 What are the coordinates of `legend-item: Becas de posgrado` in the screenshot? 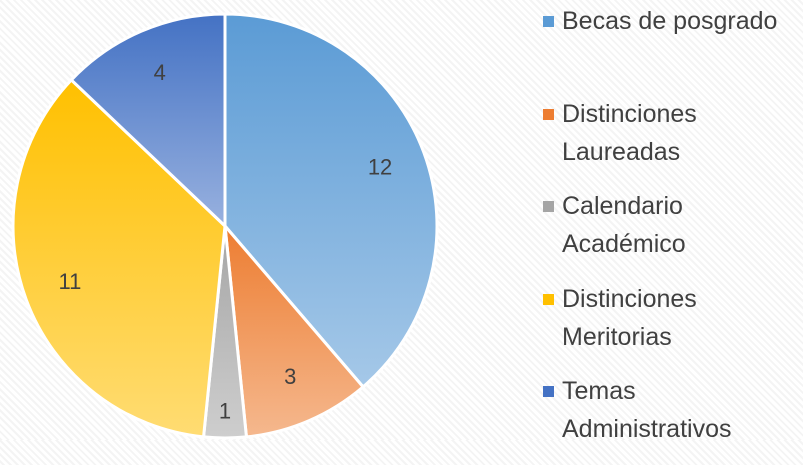 It's located at (669, 48).